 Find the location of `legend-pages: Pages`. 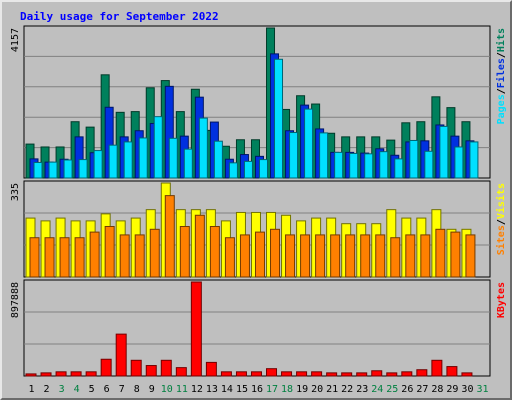

legend-pages: Pages is located at coordinates (501, 109).